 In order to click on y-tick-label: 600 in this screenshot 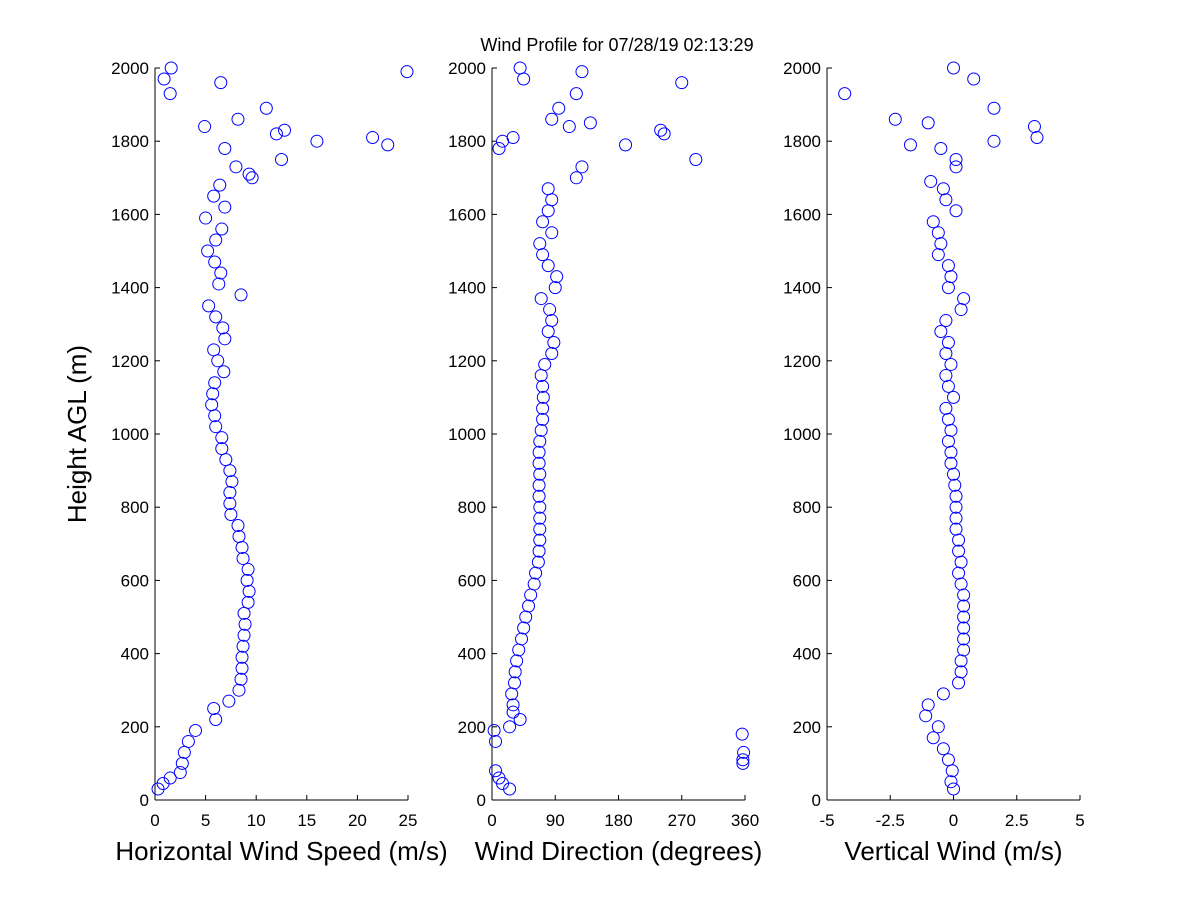, I will do `click(135, 580)`.